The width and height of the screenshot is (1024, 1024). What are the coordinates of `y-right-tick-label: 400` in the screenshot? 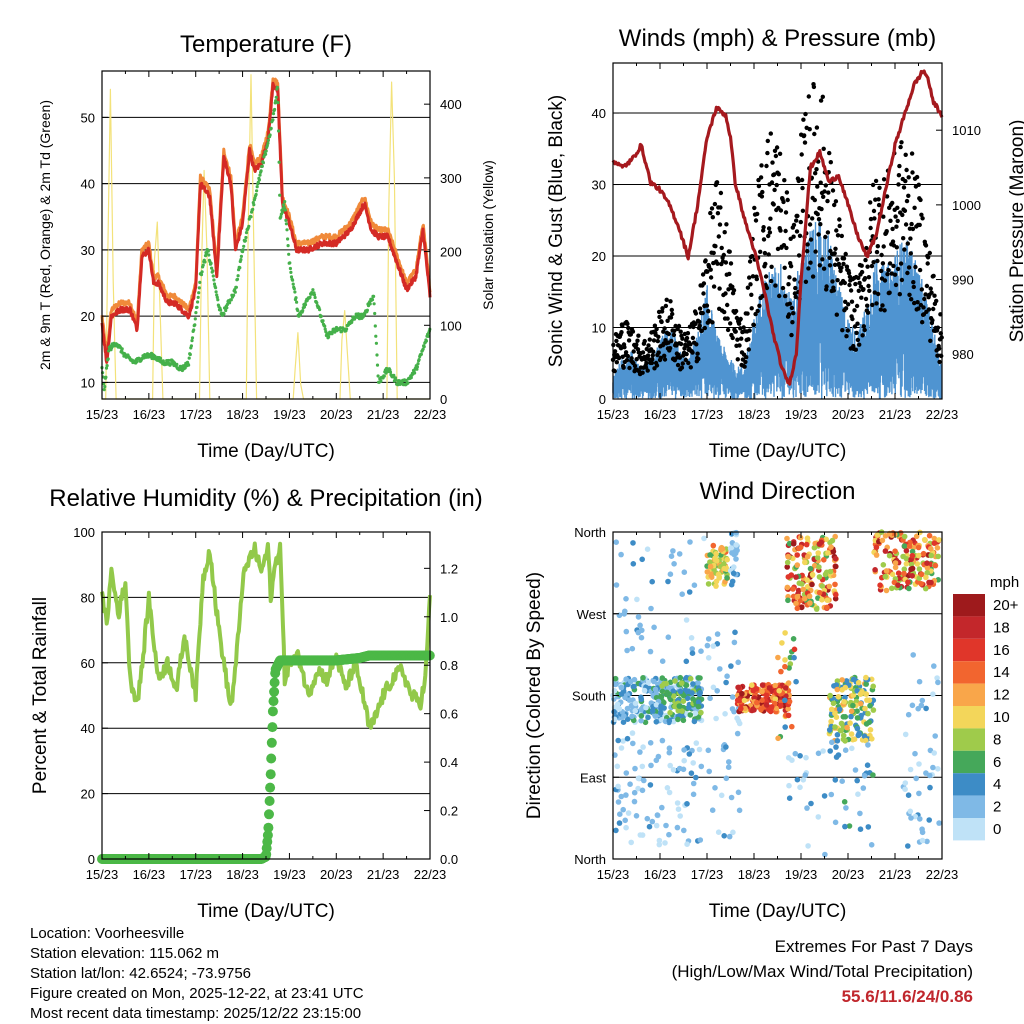 It's located at (451, 104).